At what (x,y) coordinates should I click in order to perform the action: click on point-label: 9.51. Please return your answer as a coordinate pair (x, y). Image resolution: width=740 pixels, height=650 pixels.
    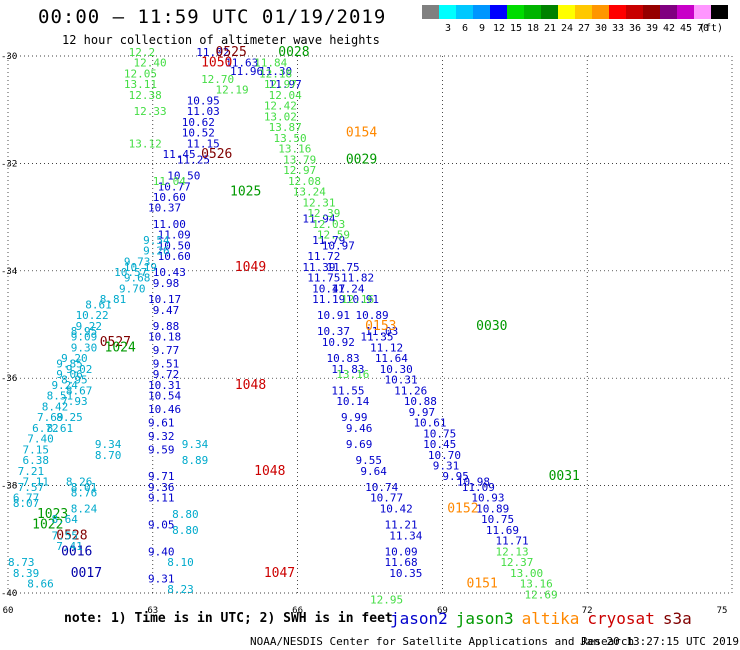
    Looking at the image, I should click on (166, 363).